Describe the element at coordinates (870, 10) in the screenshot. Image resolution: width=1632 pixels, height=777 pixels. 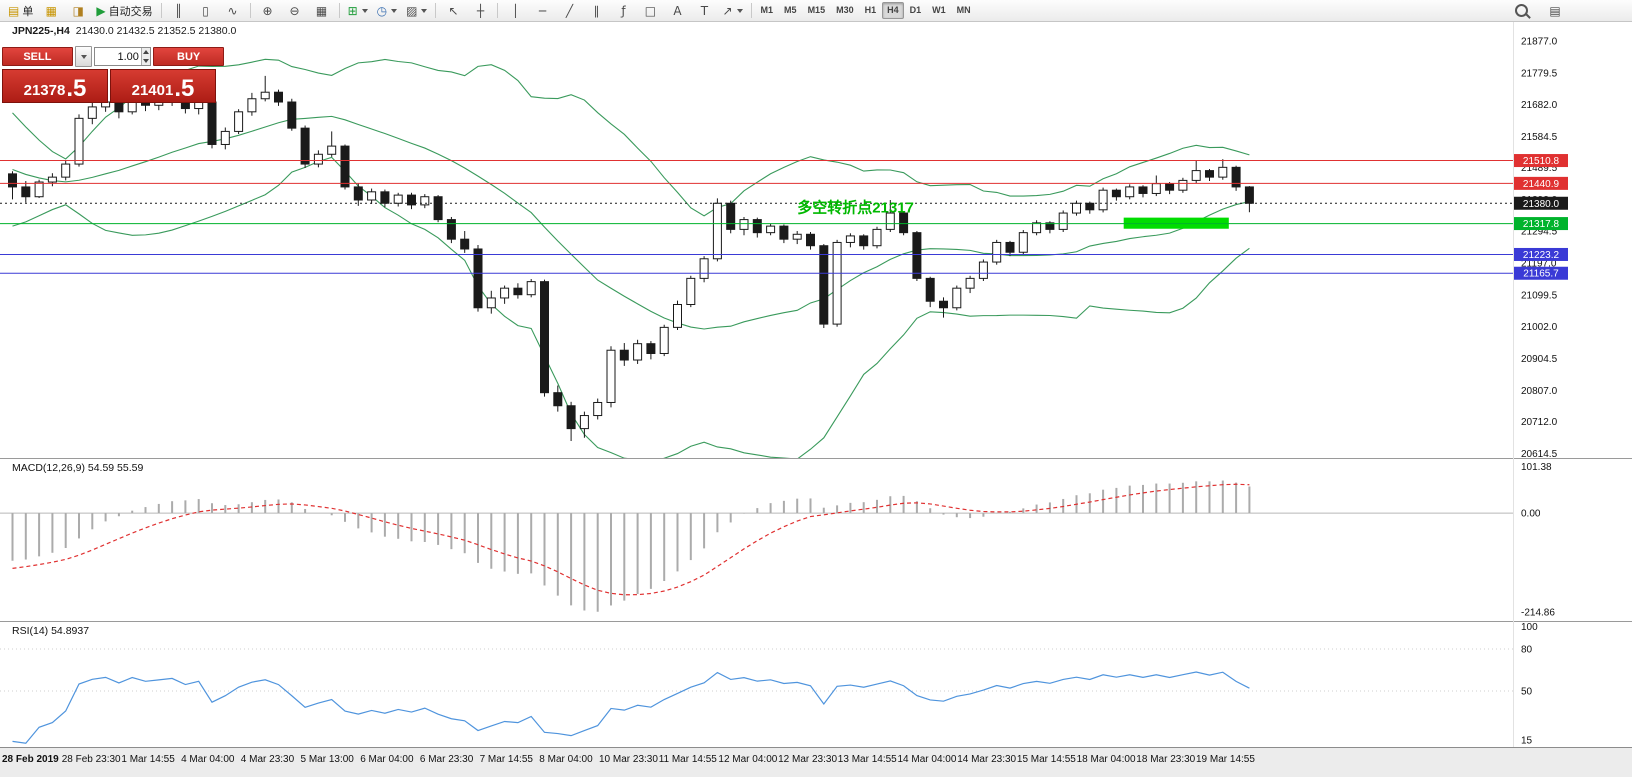
I see `timeframe-h1-button: H1` at that location.